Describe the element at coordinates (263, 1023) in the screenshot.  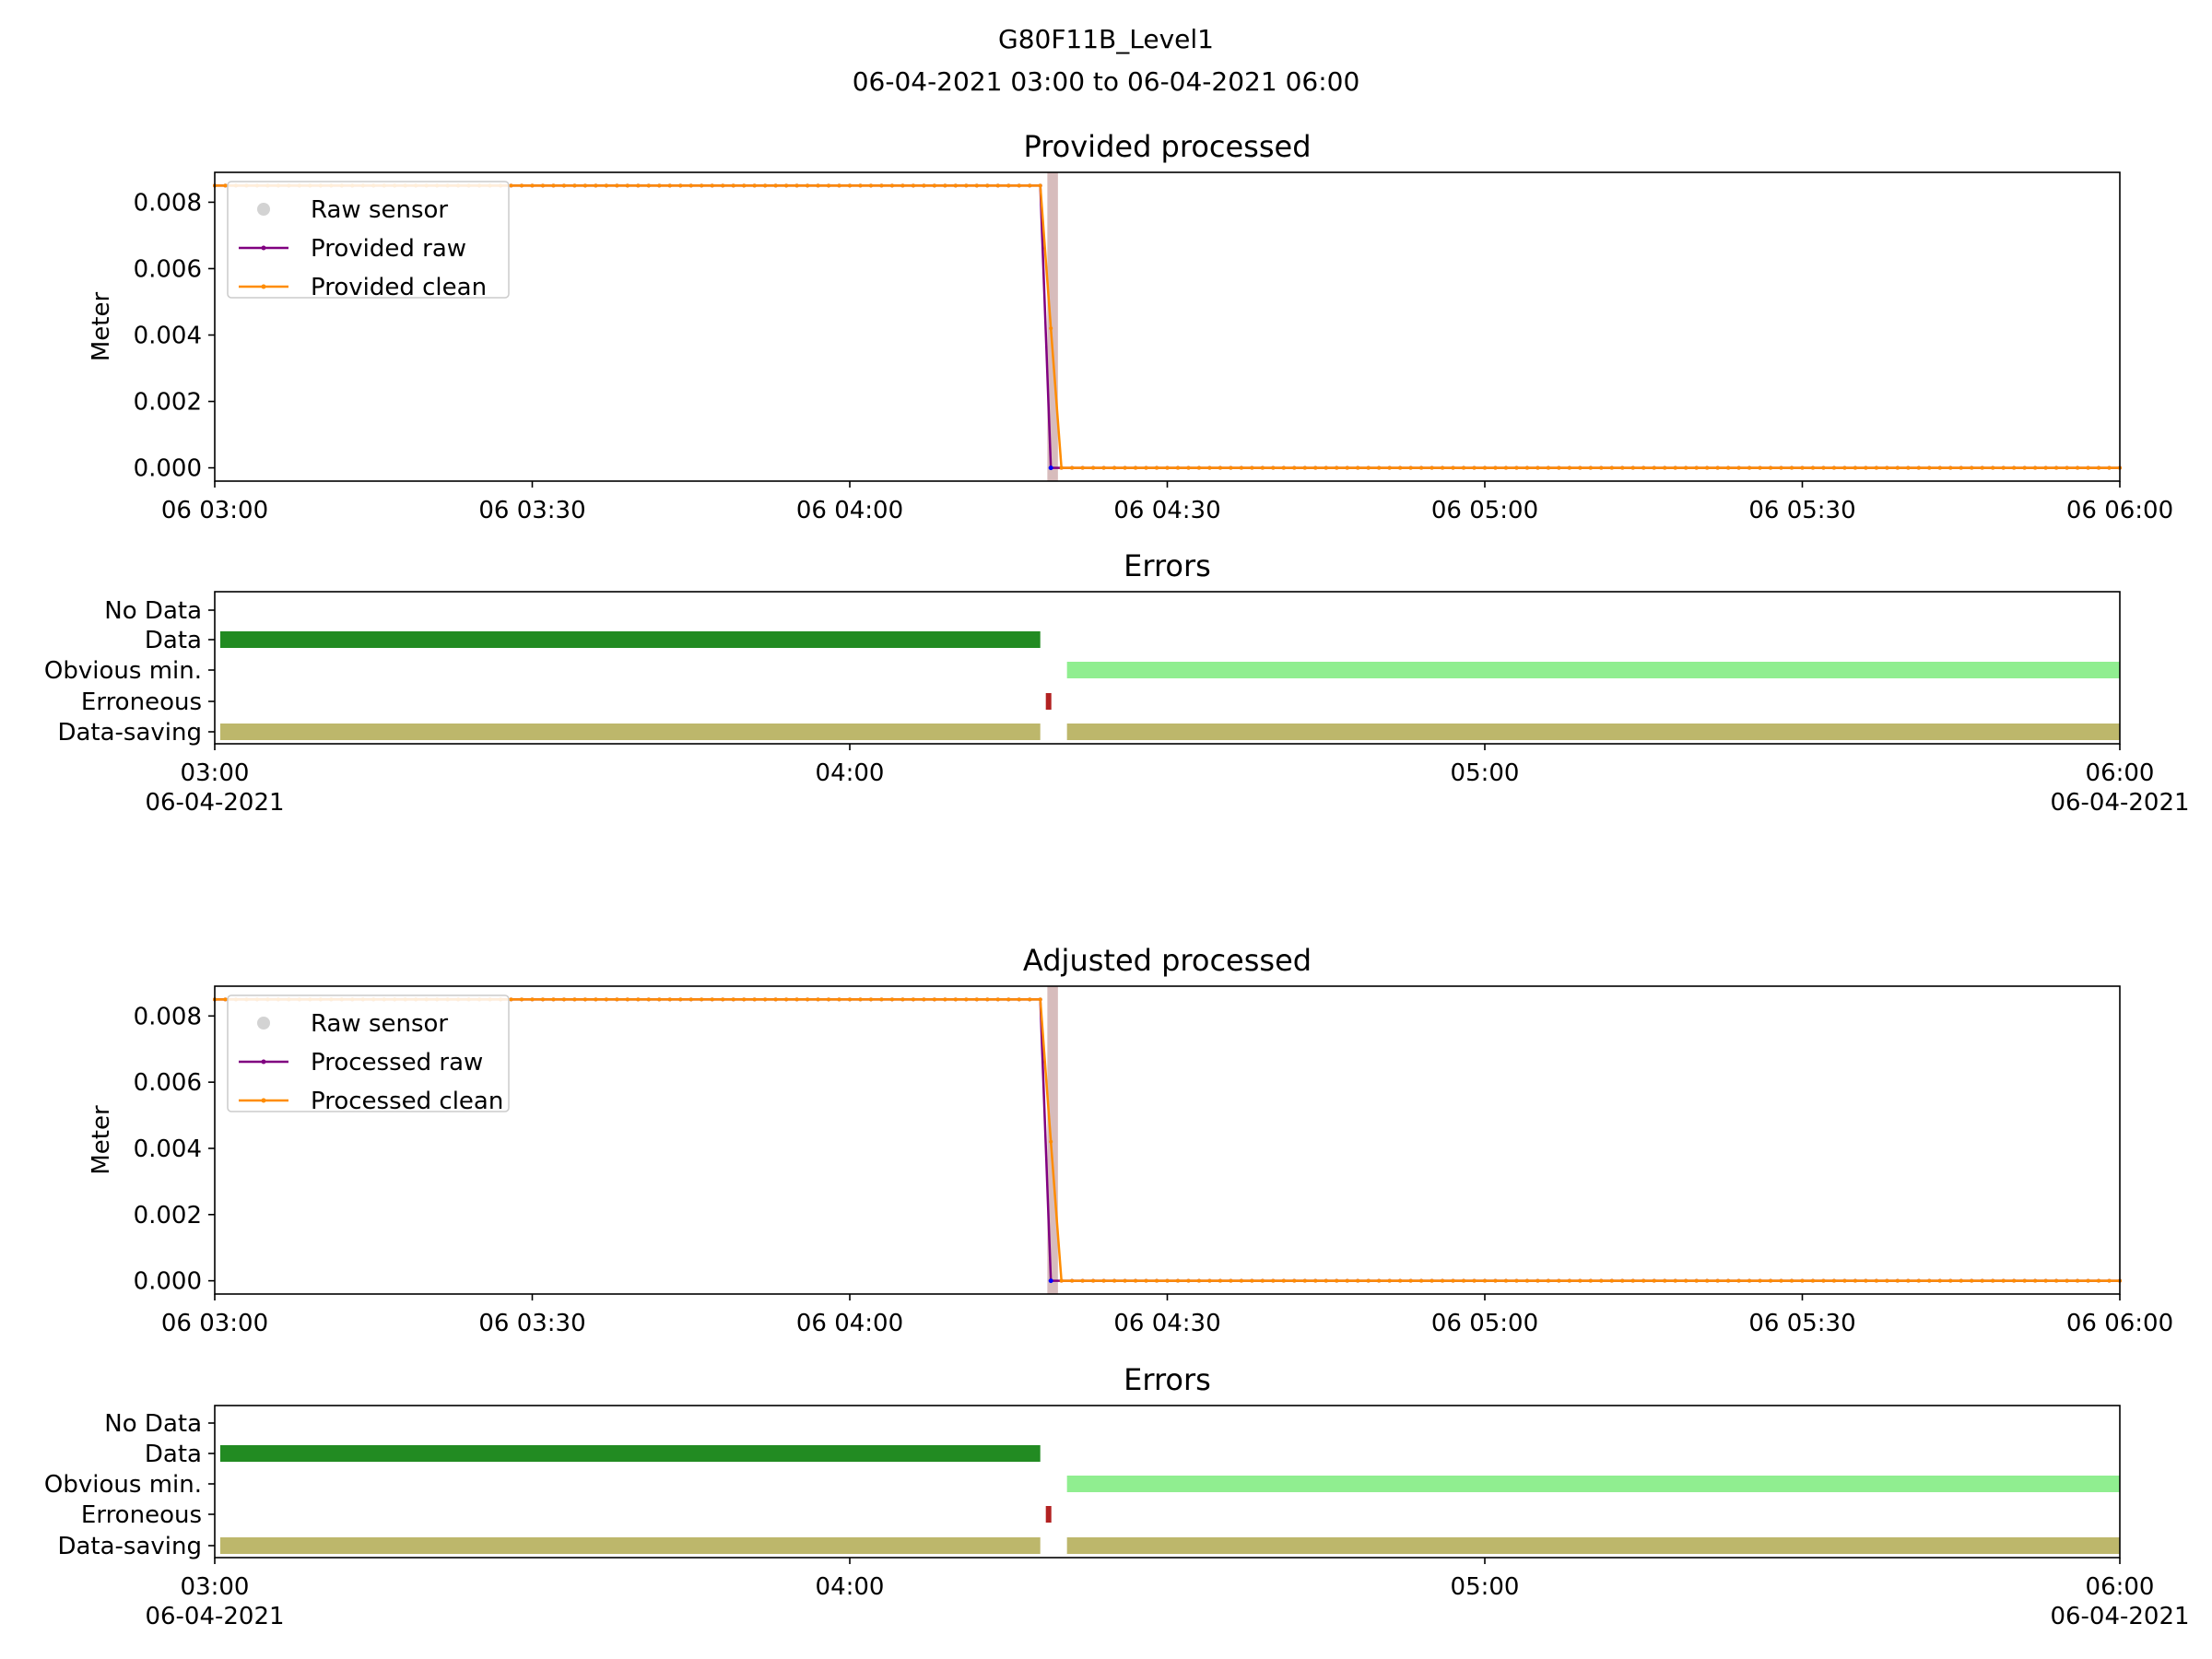
I see `legend-marker` at that location.